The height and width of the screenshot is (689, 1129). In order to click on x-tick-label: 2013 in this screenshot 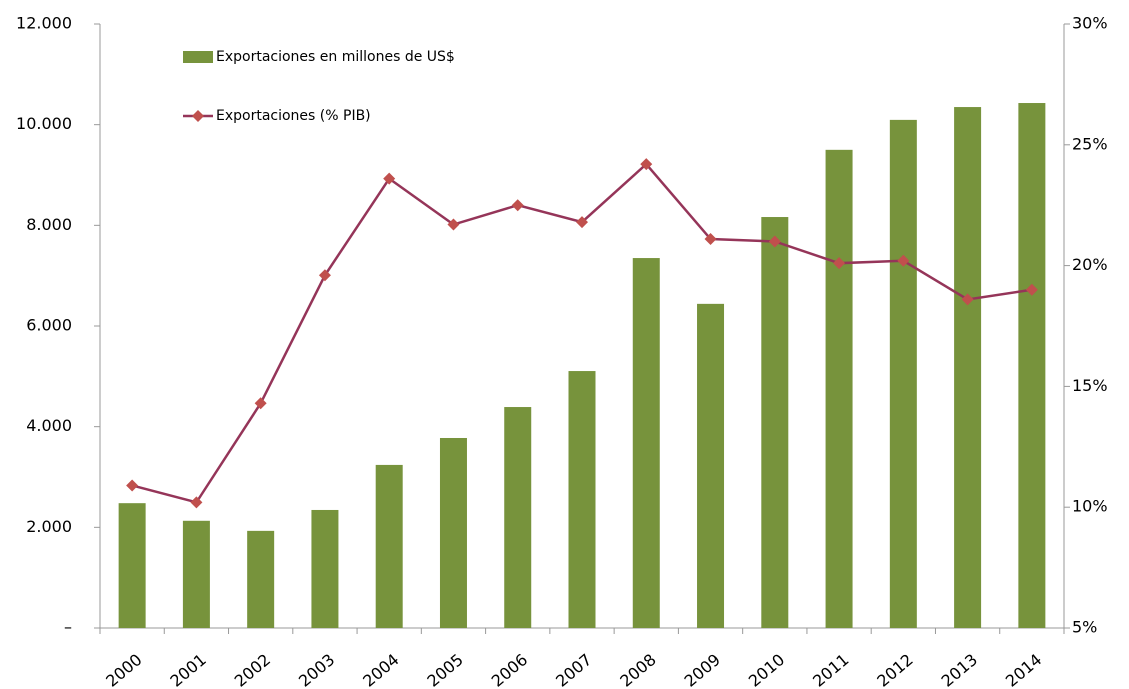, I will do `click(959, 669)`.